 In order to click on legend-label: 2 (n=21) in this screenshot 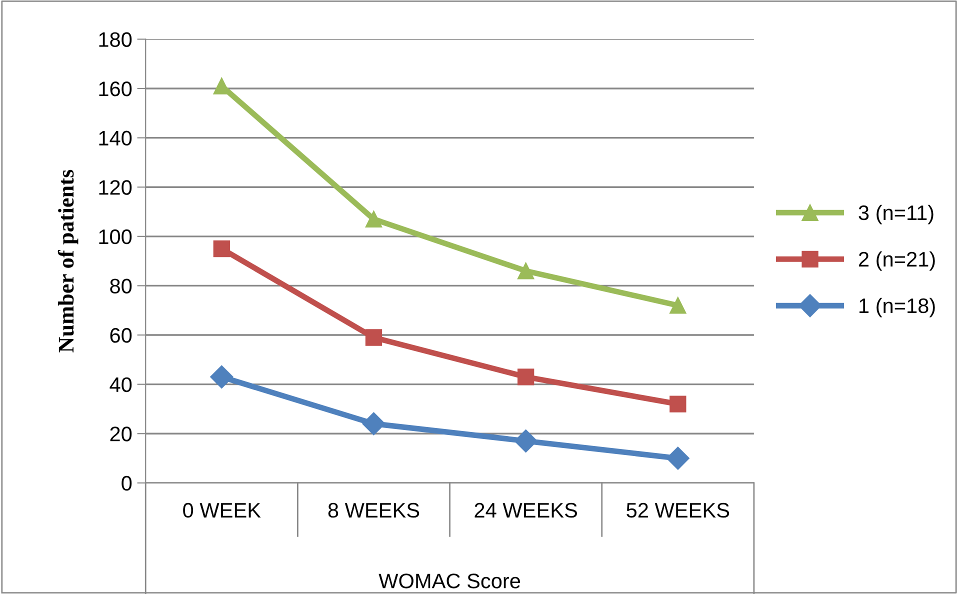, I will do `click(896, 261)`.